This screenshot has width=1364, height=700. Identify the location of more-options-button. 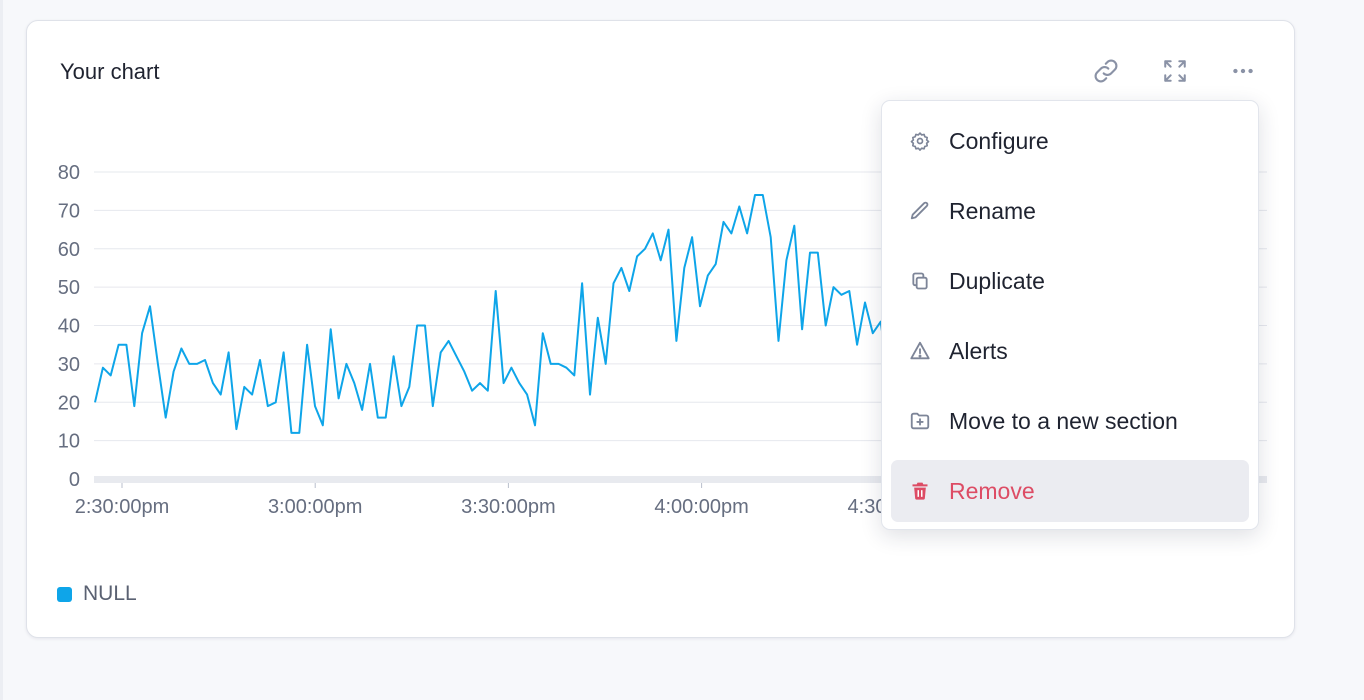
(1243, 71).